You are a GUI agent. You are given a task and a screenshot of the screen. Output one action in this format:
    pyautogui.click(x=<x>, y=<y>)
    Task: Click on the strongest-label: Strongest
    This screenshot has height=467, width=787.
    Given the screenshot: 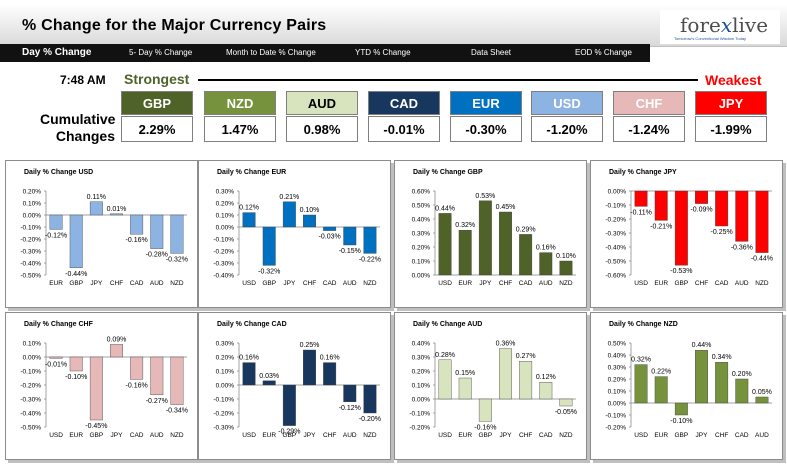 What is the action you would take?
    pyautogui.click(x=157, y=79)
    